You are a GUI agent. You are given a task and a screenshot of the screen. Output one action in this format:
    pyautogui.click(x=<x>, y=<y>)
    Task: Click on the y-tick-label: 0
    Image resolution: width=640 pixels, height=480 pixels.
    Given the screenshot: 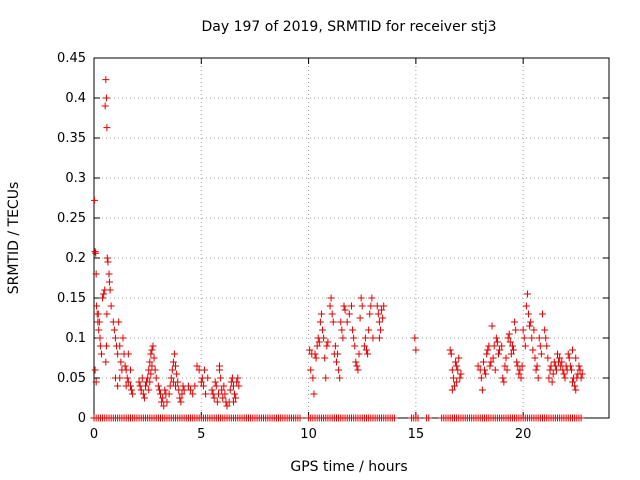 What is the action you would take?
    pyautogui.click(x=82, y=418)
    